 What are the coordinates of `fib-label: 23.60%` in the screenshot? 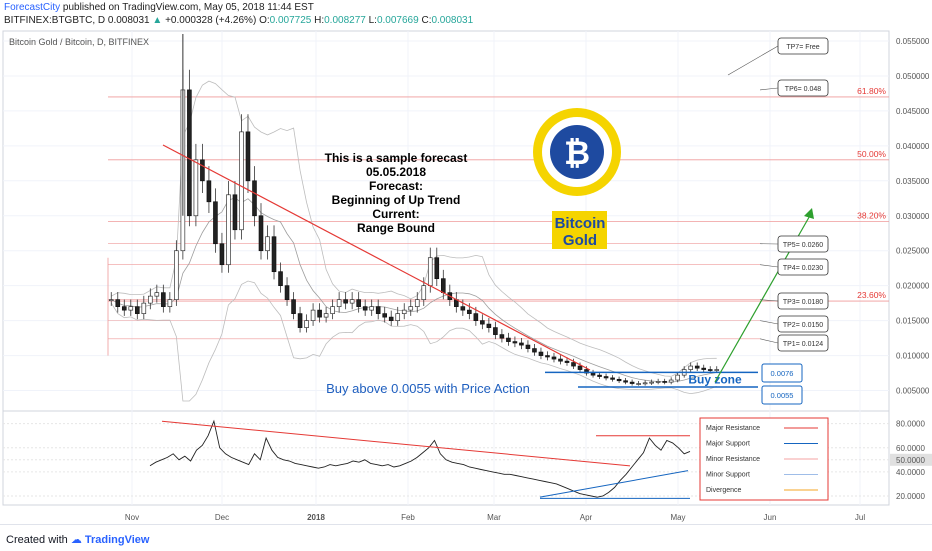 It's located at (871, 295).